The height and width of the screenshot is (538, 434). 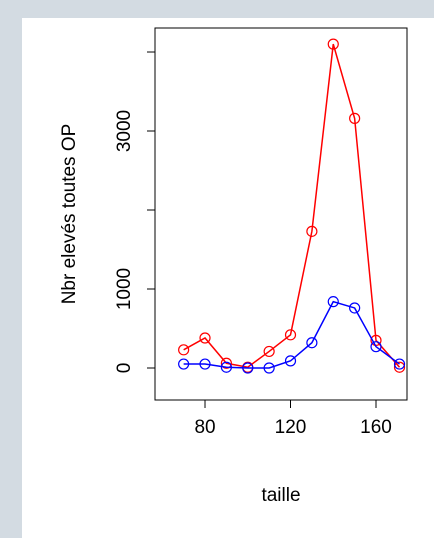 I want to click on x-tick-label: 160, so click(x=376, y=427).